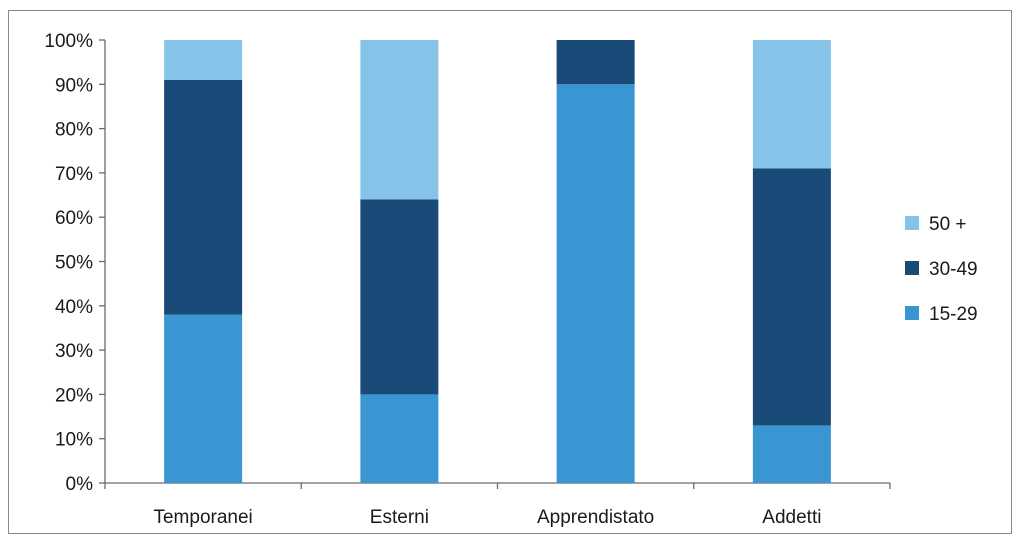 This screenshot has width=1024, height=540. Describe the element at coordinates (74, 440) in the screenshot. I see `y-tick-label: 10%` at that location.